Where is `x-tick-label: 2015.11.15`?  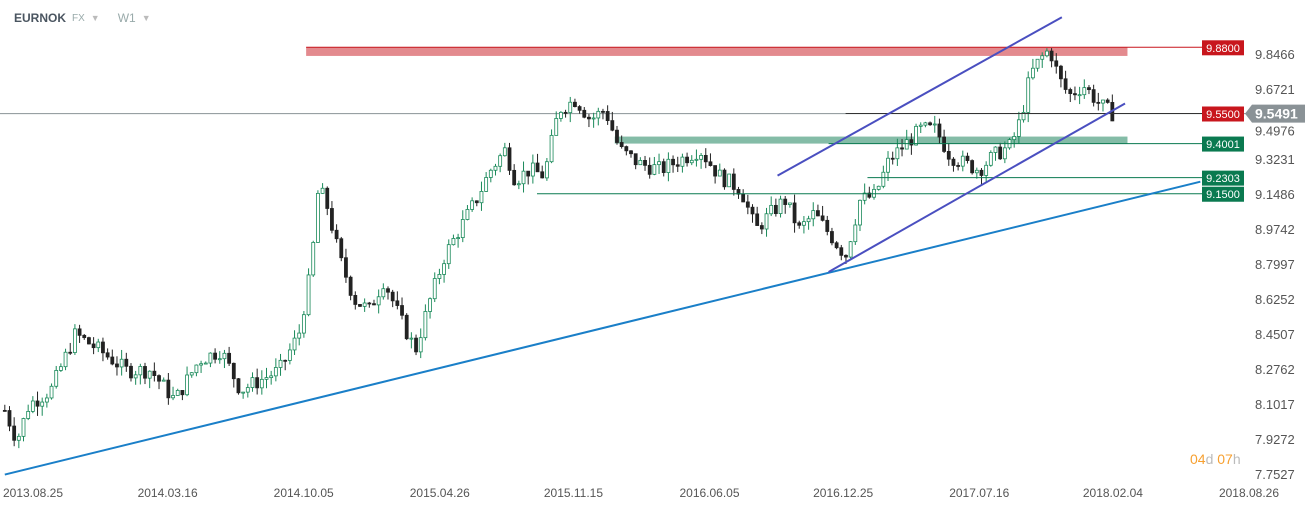 x-tick-label: 2015.11.15 is located at coordinates (573, 493).